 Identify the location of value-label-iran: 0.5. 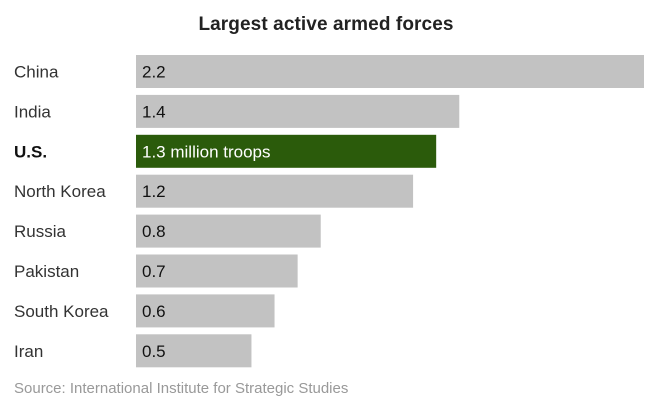
(154, 351).